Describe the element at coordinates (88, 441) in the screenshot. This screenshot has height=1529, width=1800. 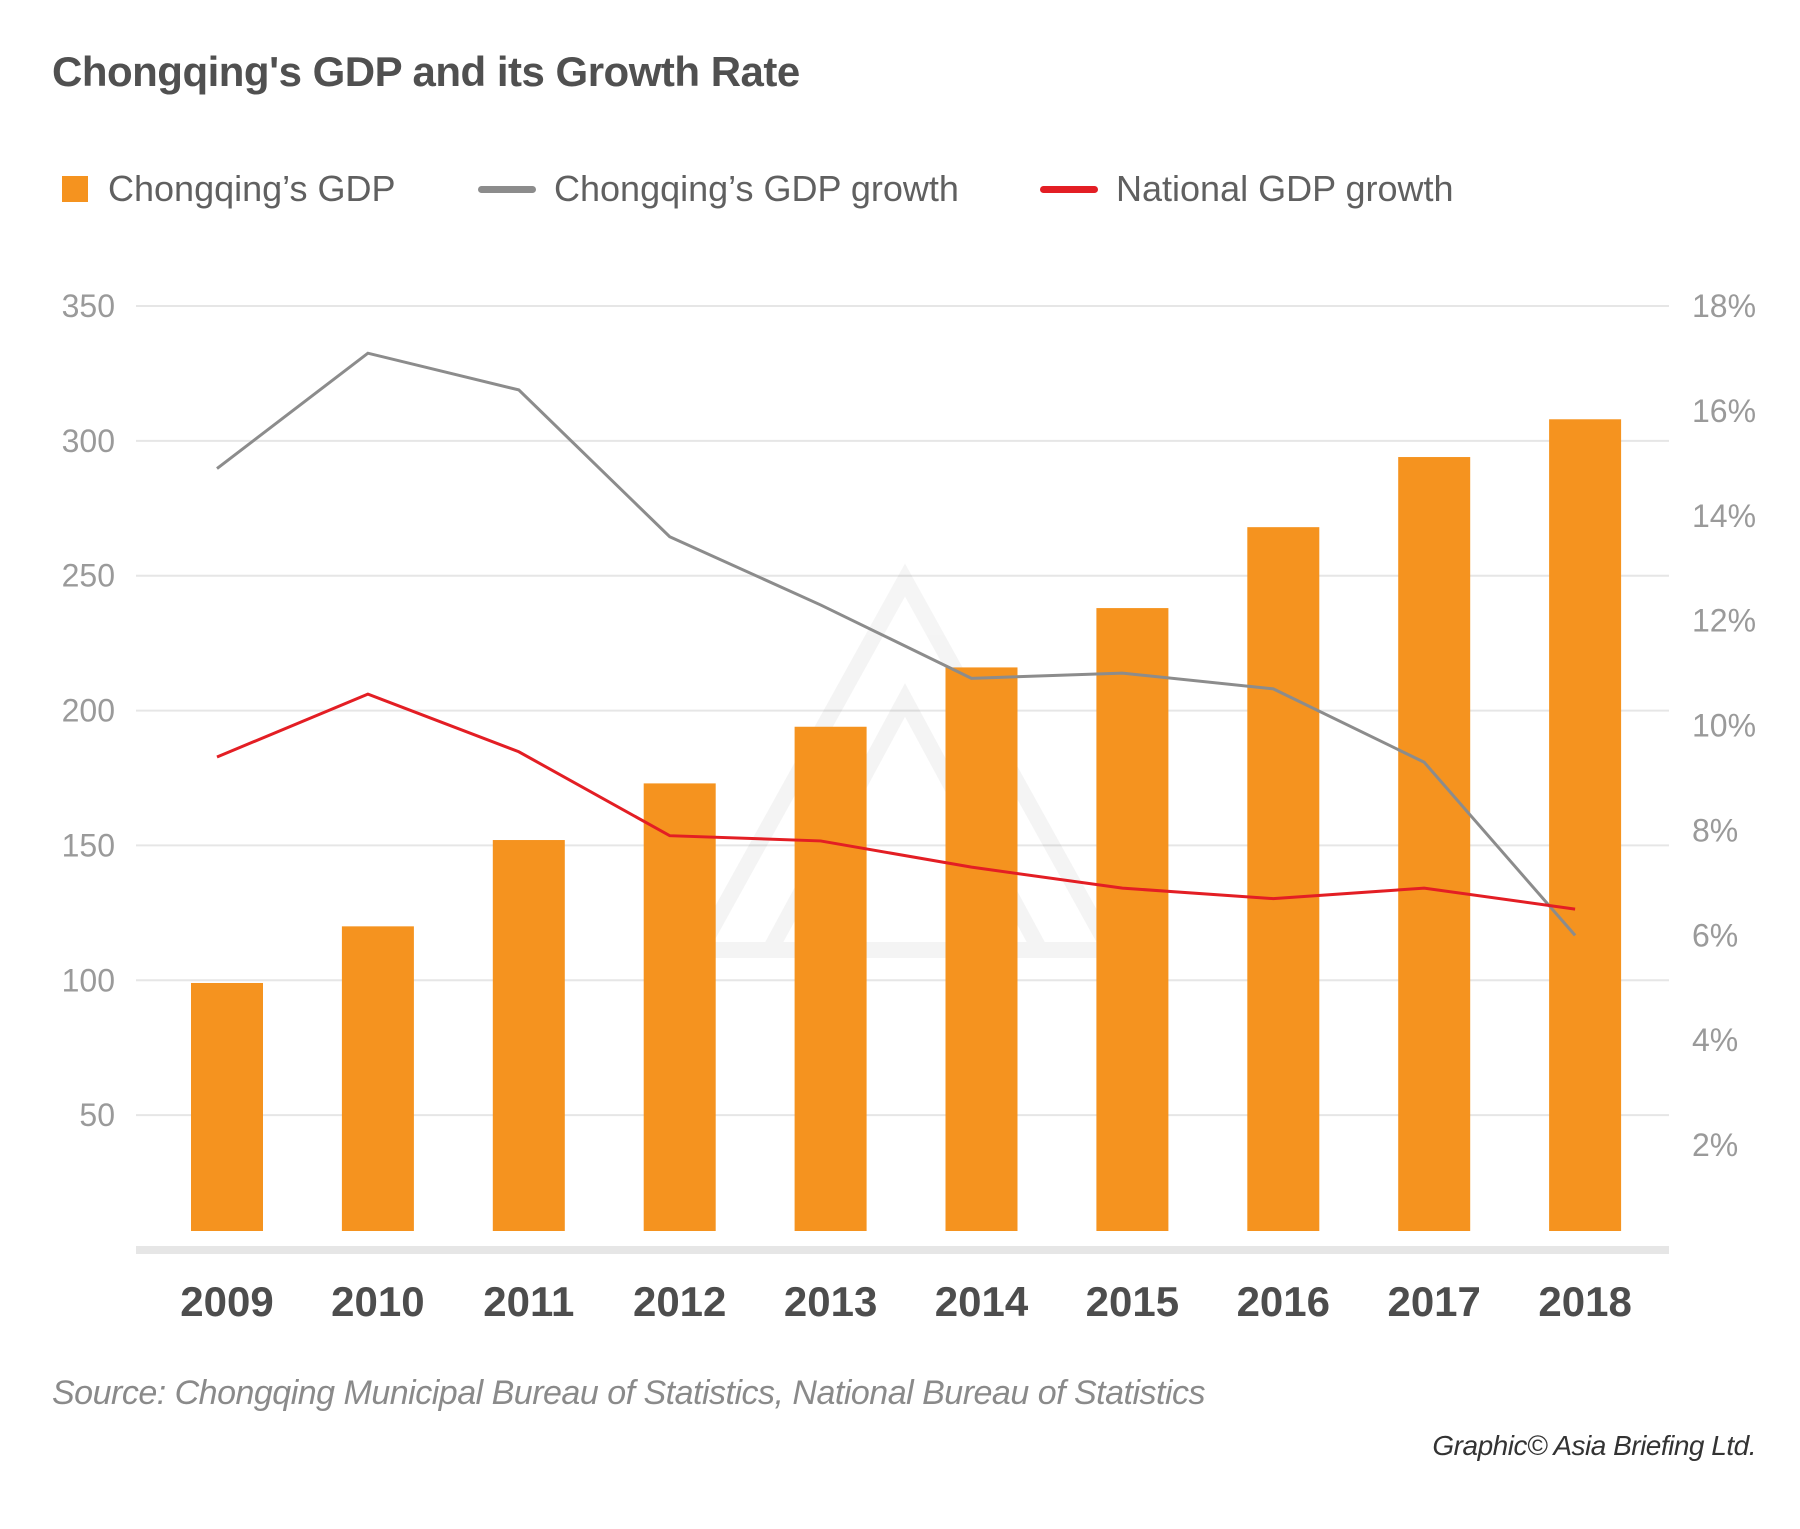
I see `y-left-tick-label: 300` at that location.